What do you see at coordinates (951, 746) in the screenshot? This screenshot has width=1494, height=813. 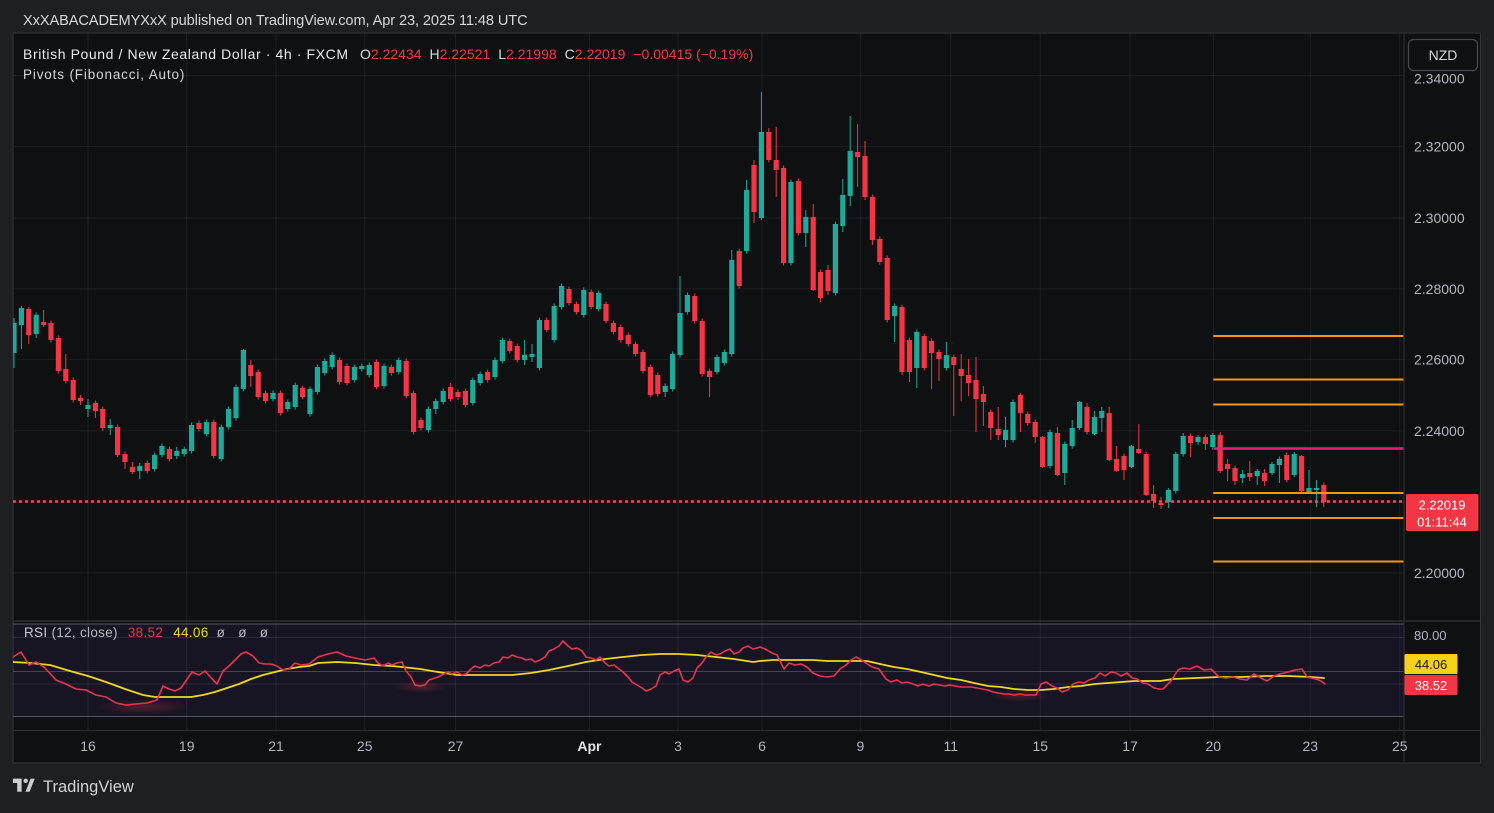 I see `svg-text: 11` at bounding box center [951, 746].